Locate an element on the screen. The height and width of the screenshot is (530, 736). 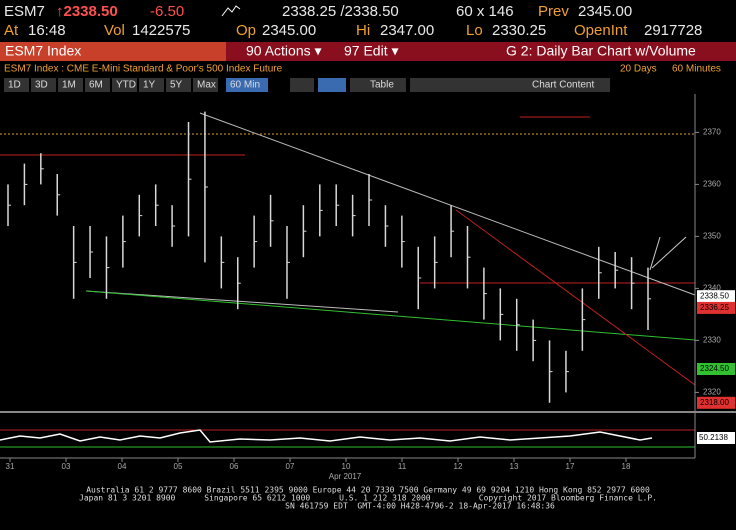
price-tag-label: 2318.00 is located at coordinates (714, 402).